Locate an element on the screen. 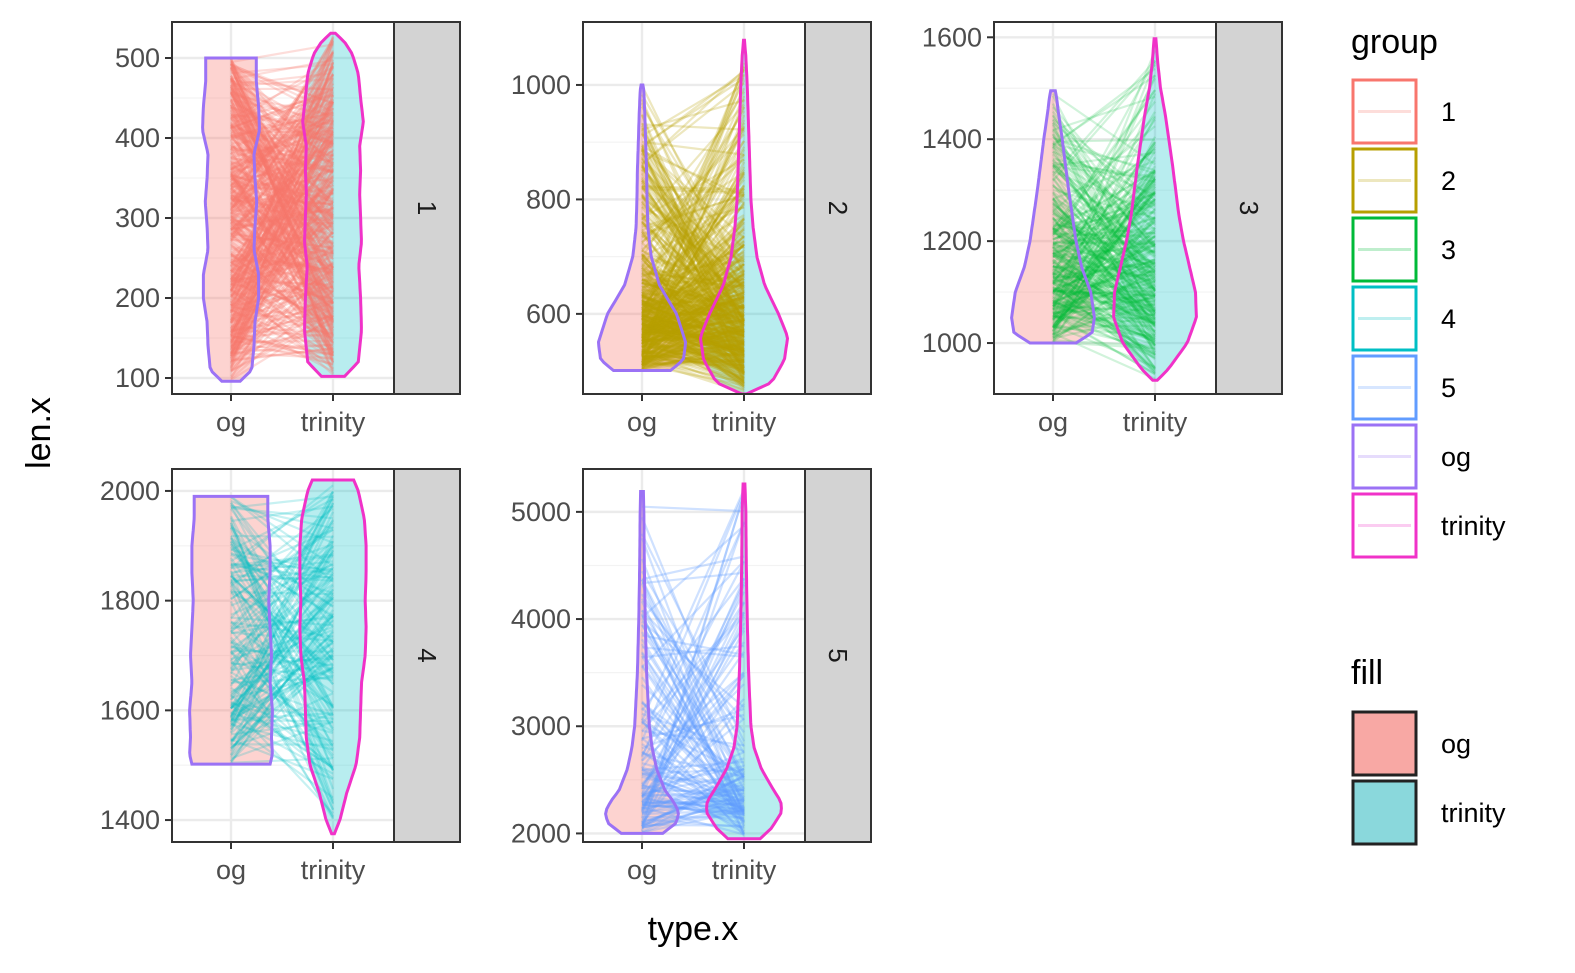 The height and width of the screenshot is (973, 1575). legend-group-label: og is located at coordinates (1456, 457).